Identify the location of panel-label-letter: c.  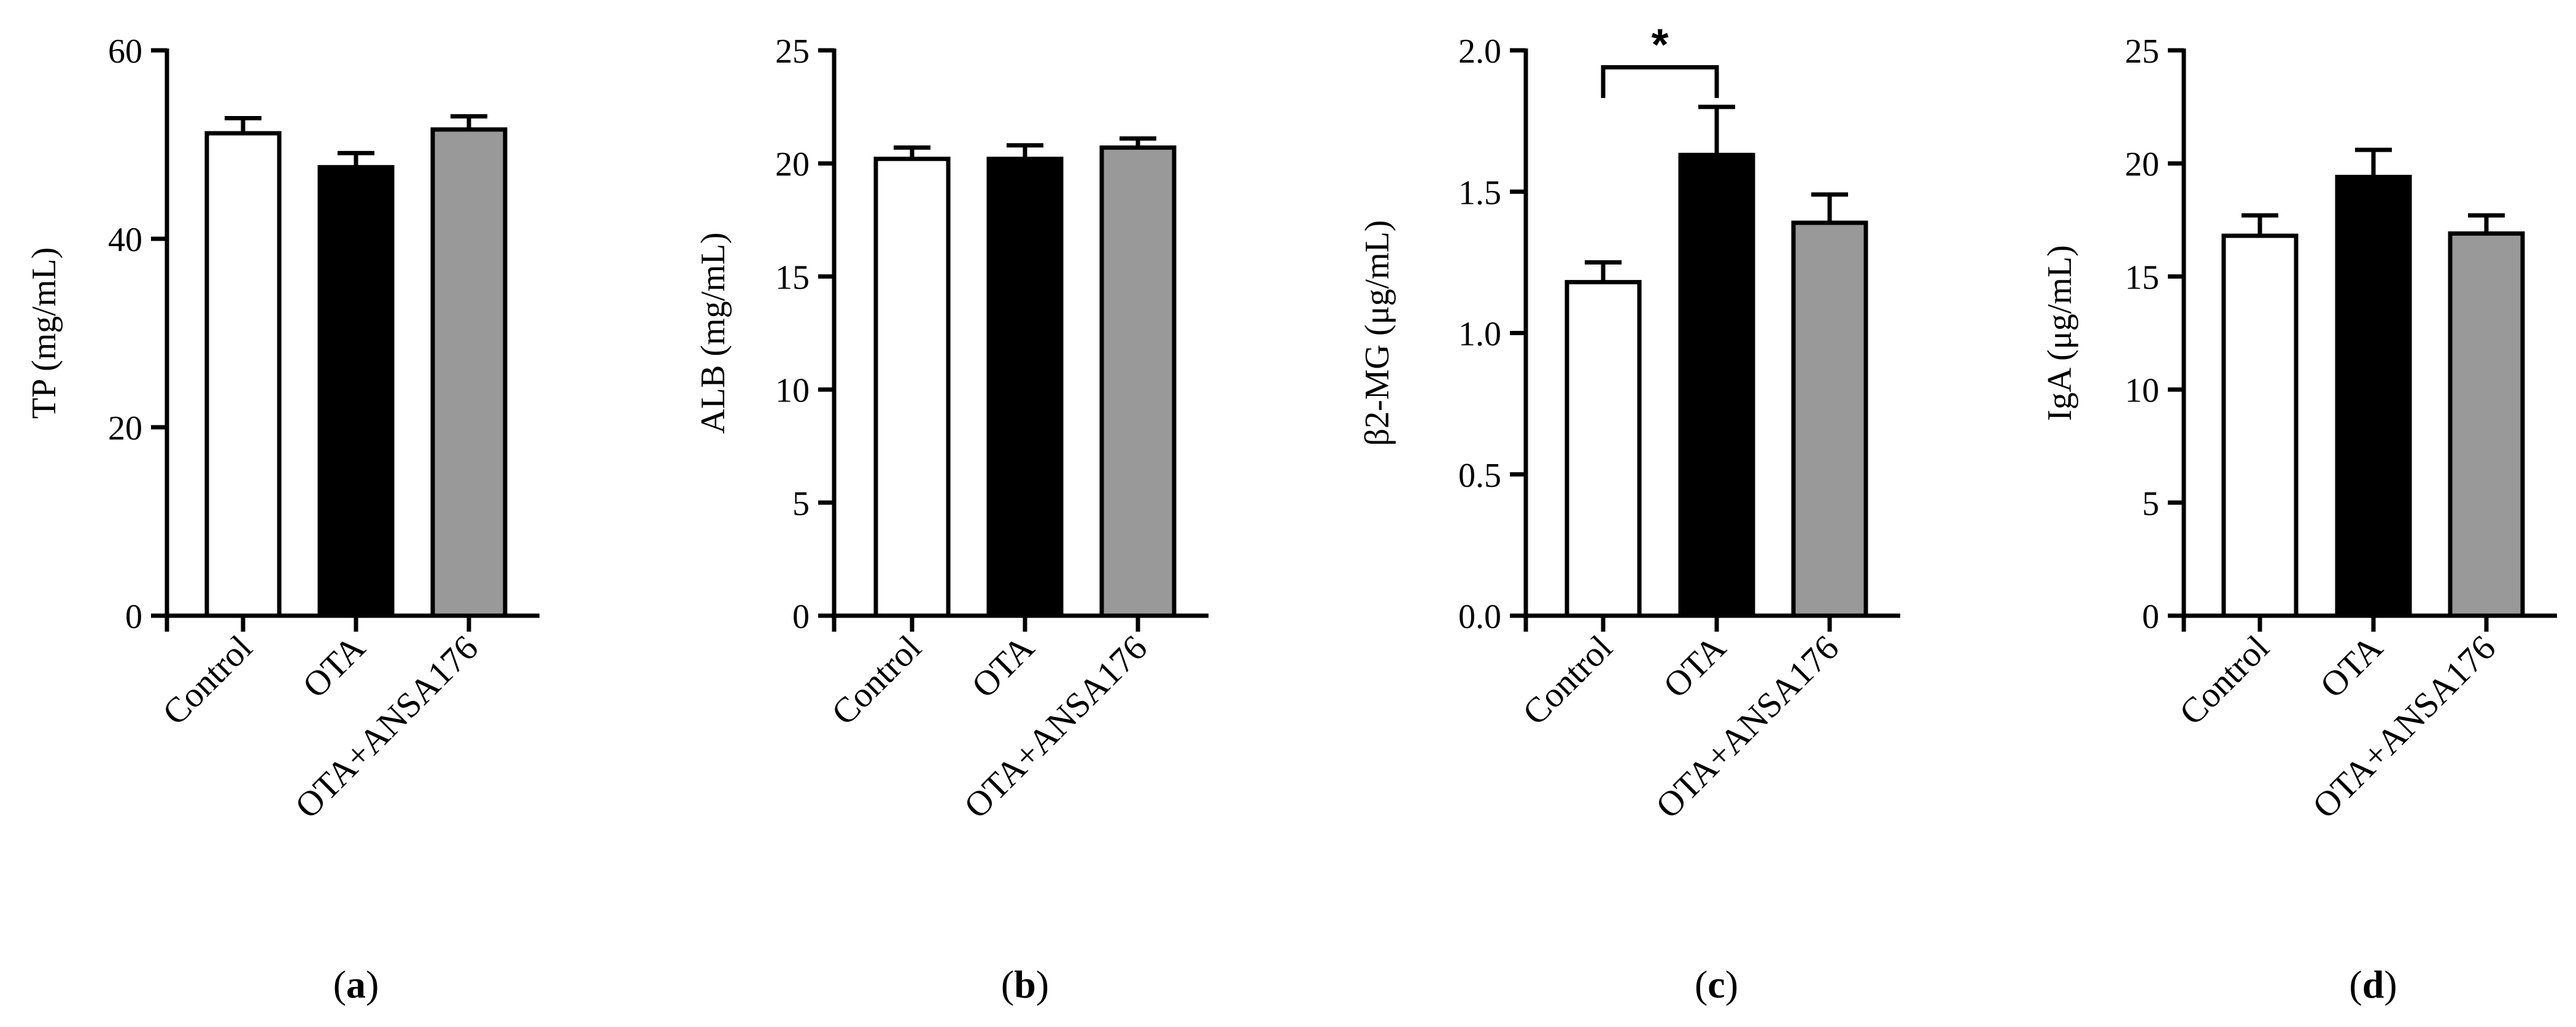
(1717, 984).